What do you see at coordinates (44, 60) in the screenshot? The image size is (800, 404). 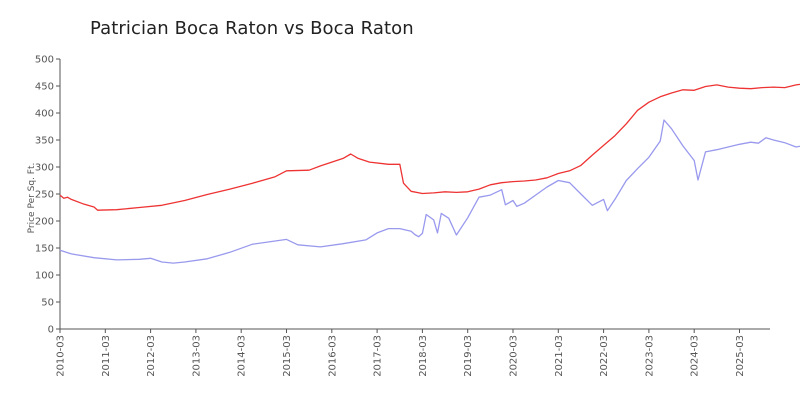 I see `y-tick-label: 500` at bounding box center [44, 60].